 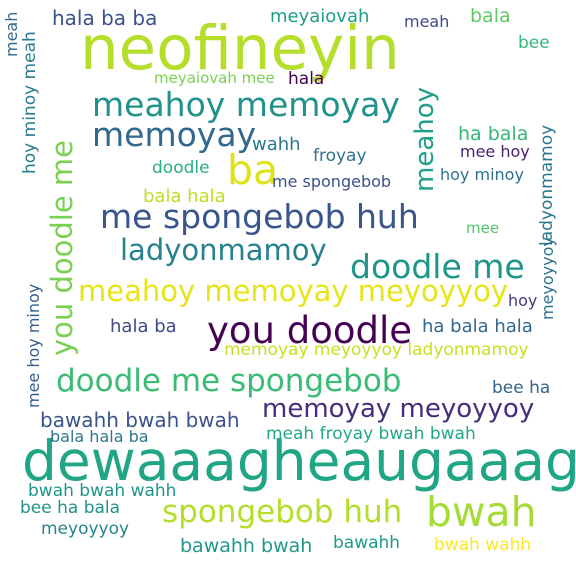 What do you see at coordinates (102, 491) in the screenshot?
I see `word: bwah bwah wahh` at bounding box center [102, 491].